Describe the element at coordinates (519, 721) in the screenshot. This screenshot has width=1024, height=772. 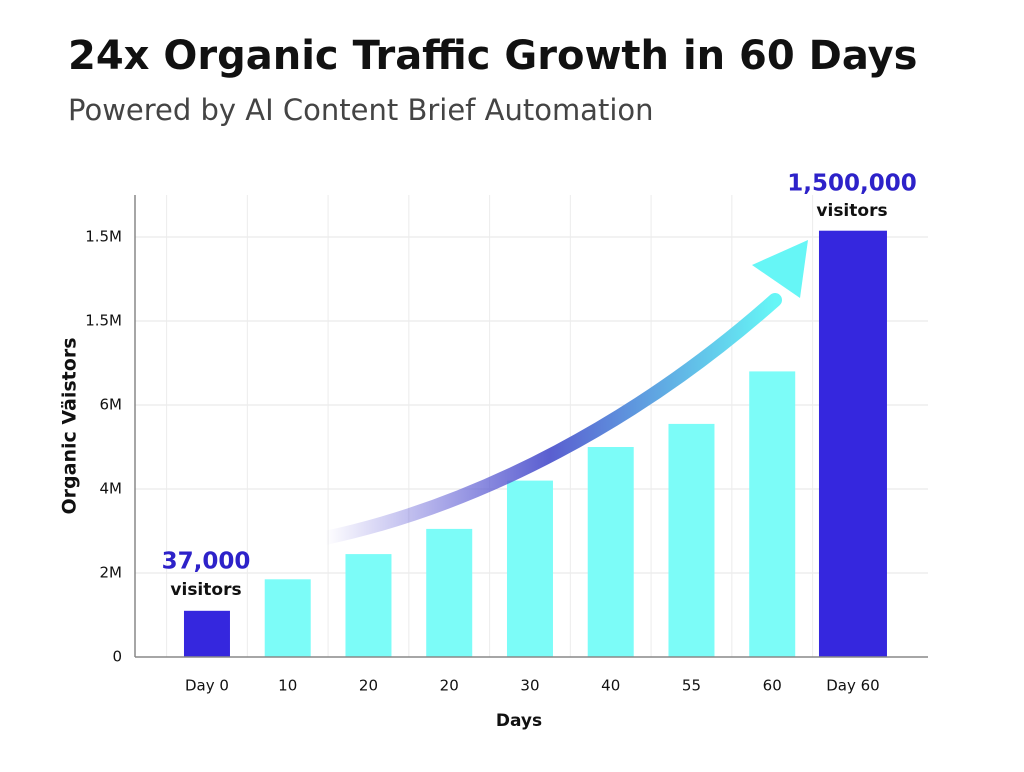
I see `x-axis-label: Days` at that location.